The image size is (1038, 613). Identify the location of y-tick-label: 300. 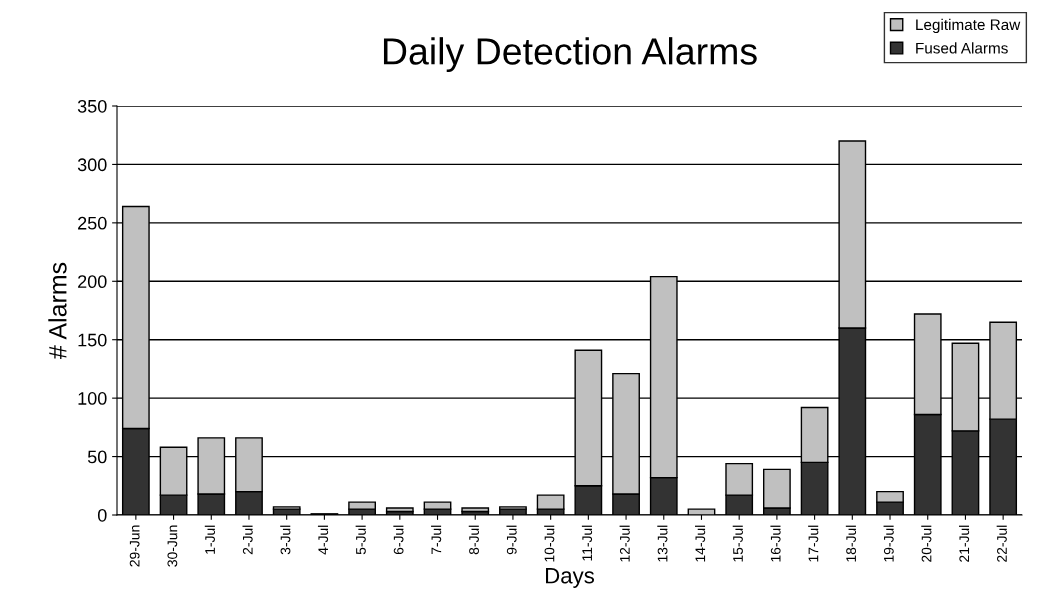
(92, 165).